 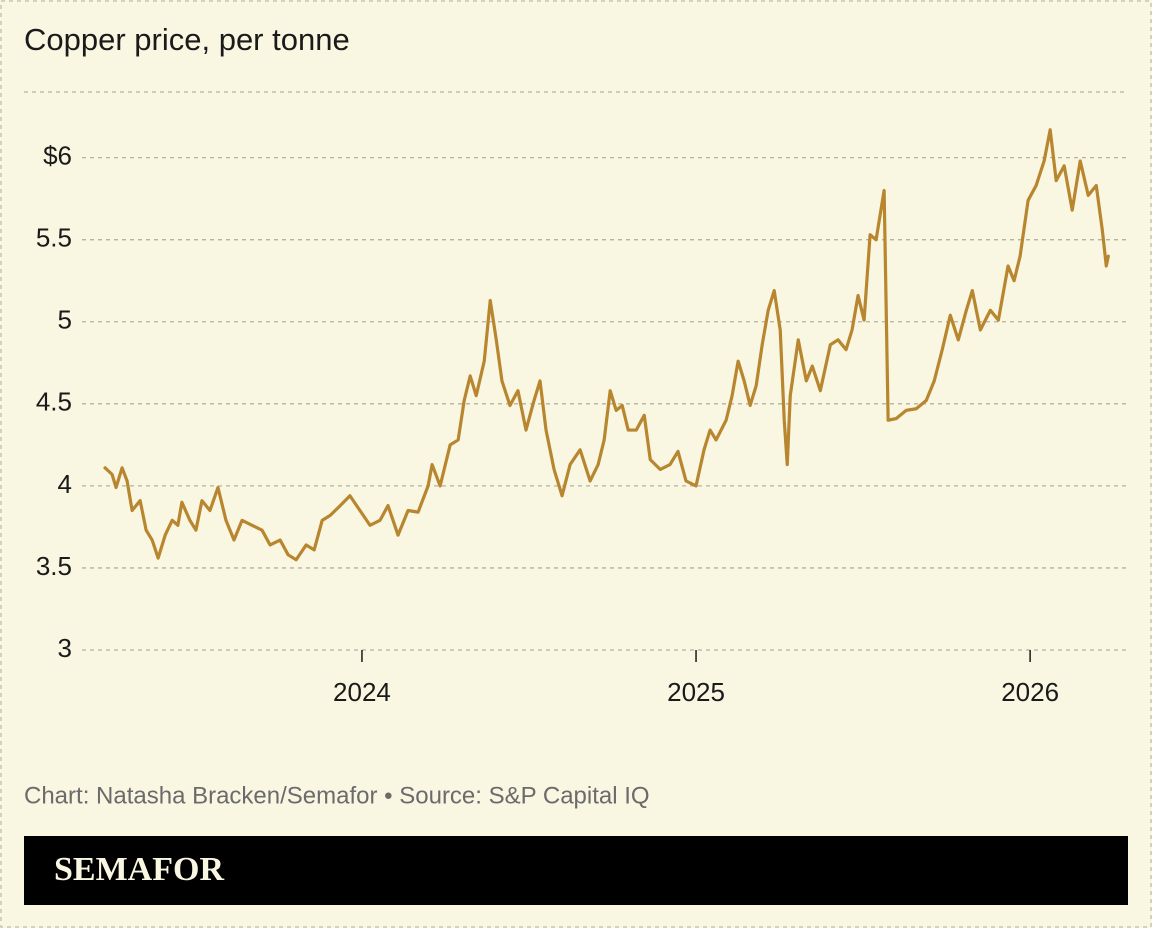 I want to click on brand-bar, so click(x=576, y=870).